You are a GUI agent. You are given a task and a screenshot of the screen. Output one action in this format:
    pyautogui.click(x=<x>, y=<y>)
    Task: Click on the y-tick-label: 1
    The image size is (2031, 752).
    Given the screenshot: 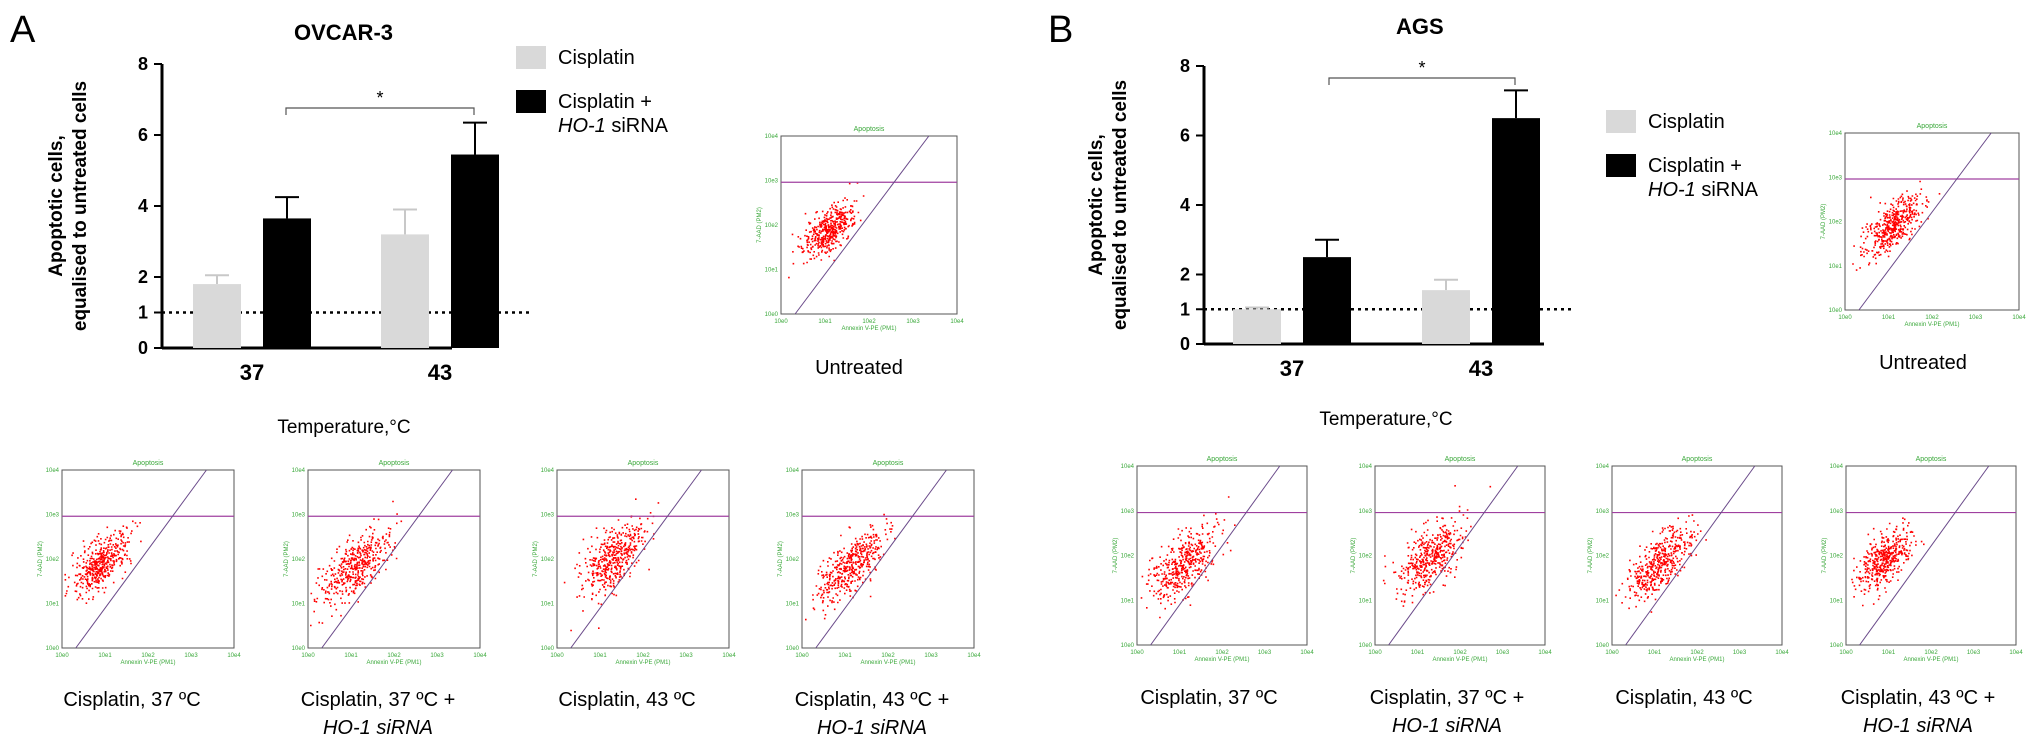 What is the action you would take?
    pyautogui.click(x=143, y=313)
    